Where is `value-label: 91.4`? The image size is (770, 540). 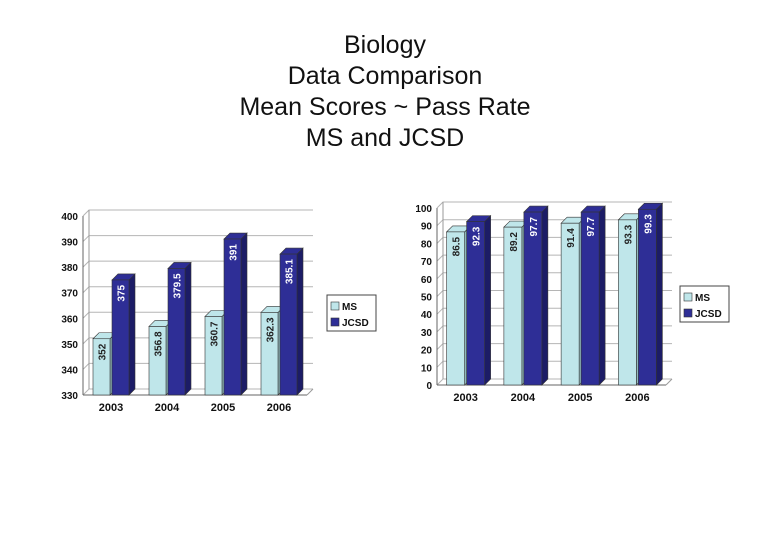 value-label: 91.4 is located at coordinates (571, 238).